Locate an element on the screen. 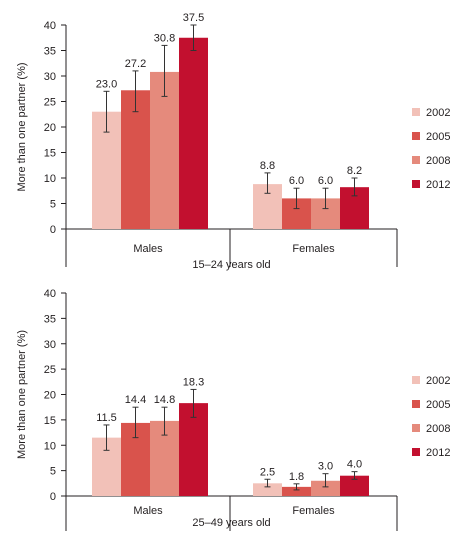 This screenshot has width=474, height=542. data-label: 23.0 is located at coordinates (106, 84).